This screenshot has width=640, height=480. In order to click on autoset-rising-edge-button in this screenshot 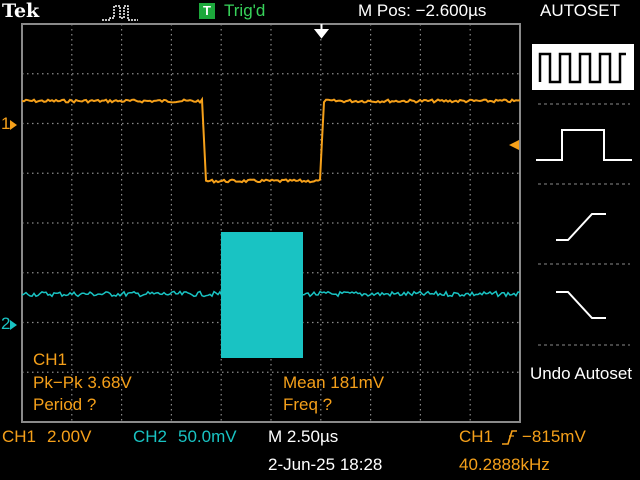, I will do `click(583, 227)`.